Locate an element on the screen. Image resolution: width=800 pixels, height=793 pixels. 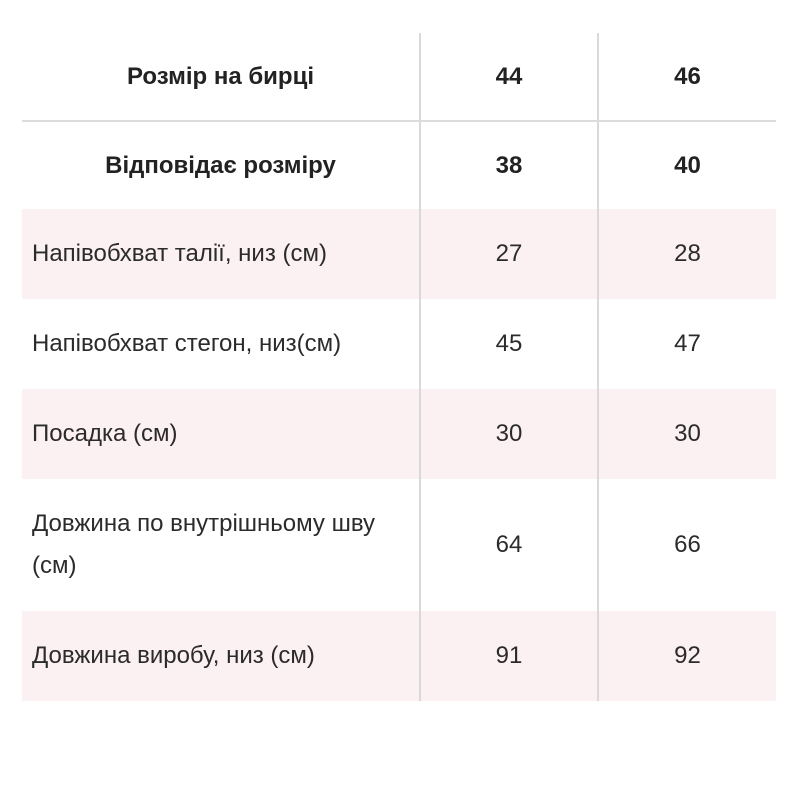
row-value-a-cell: 91 is located at coordinates (508, 656).